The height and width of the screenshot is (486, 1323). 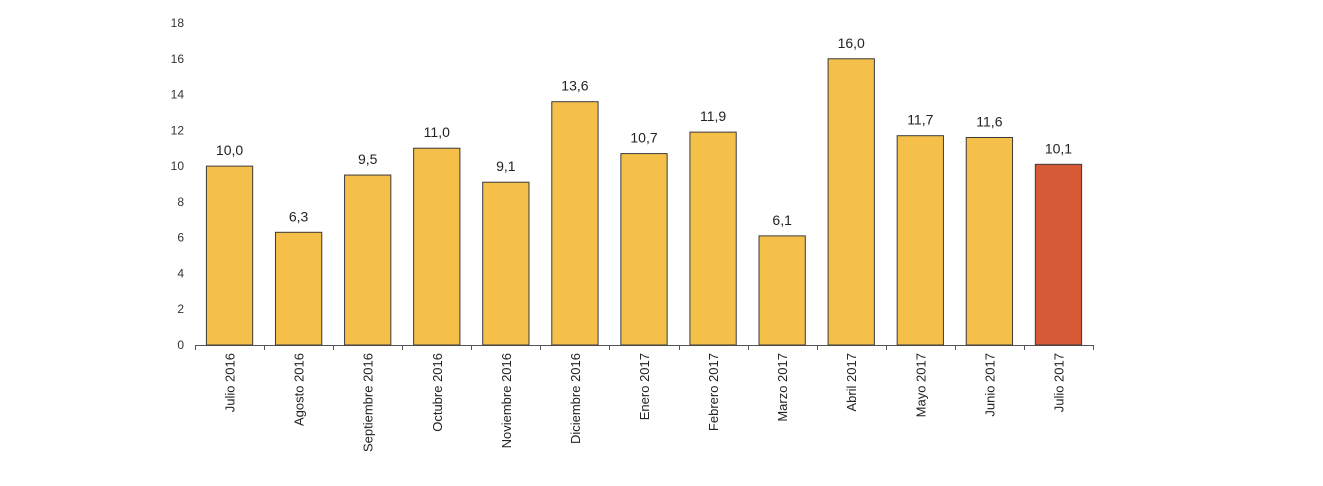 I want to click on category-label: Octubre 2016, so click(x=437, y=392).